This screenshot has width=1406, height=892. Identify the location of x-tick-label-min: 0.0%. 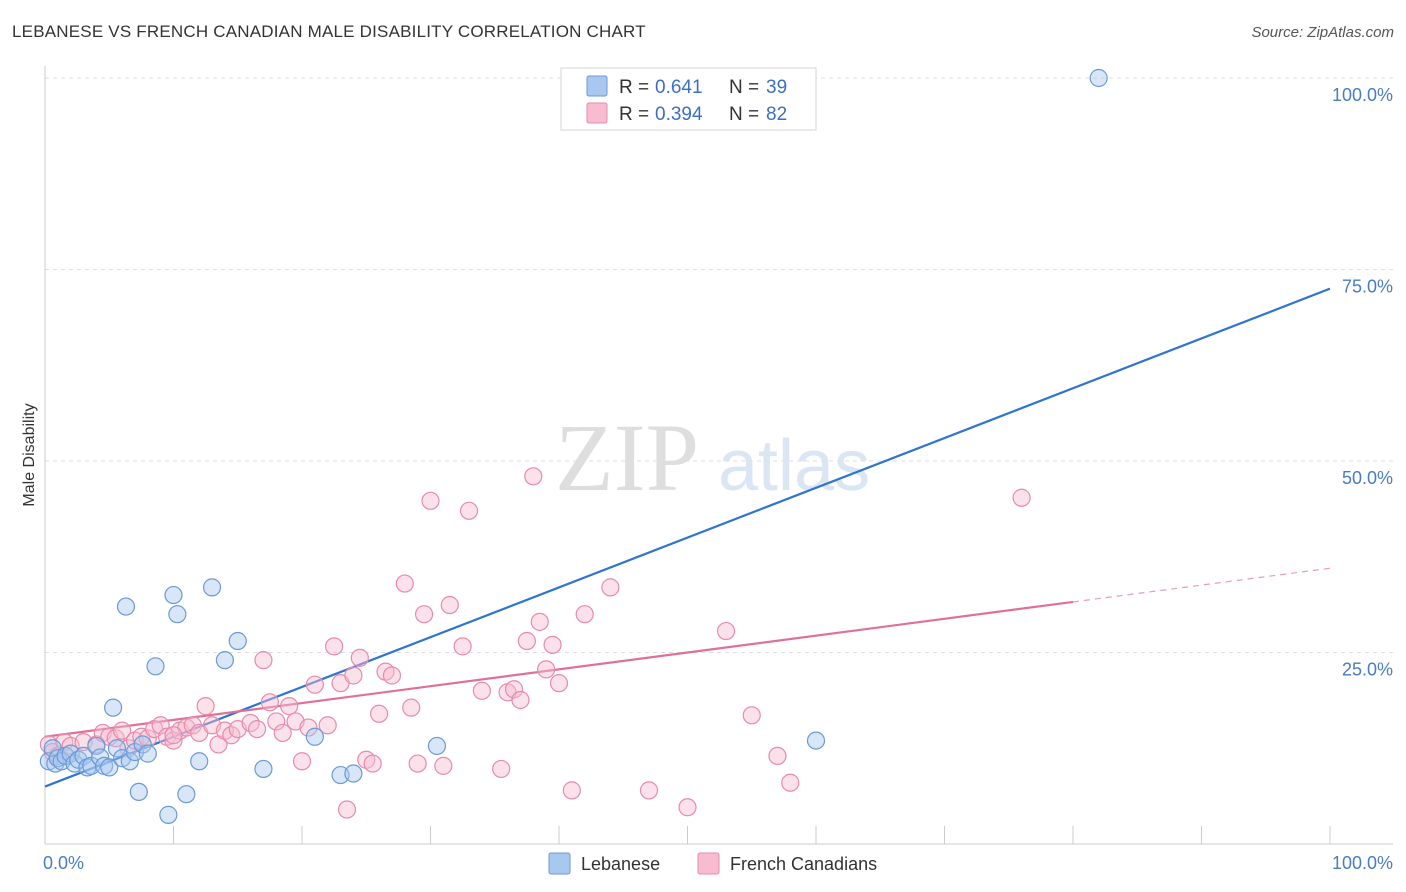
(63, 863).